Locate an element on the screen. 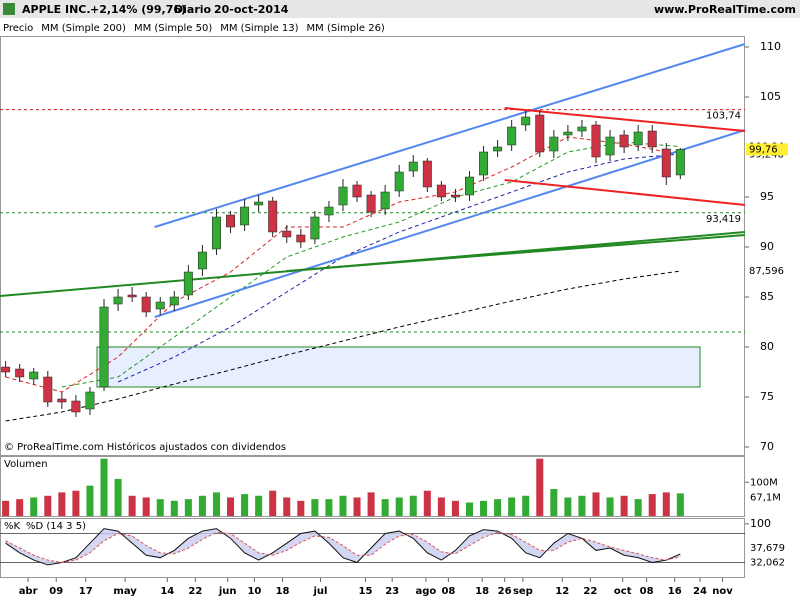  x-tick-label: oct is located at coordinates (623, 591).